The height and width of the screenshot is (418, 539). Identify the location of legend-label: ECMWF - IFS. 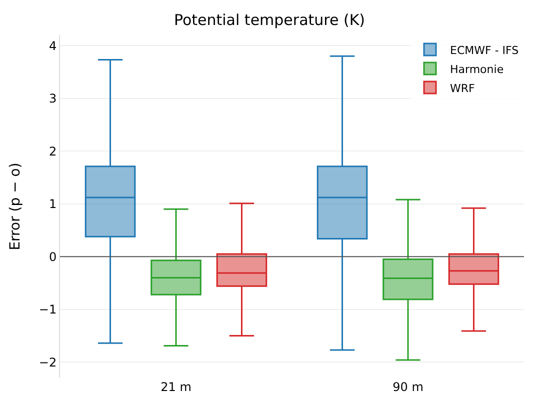
(484, 50).